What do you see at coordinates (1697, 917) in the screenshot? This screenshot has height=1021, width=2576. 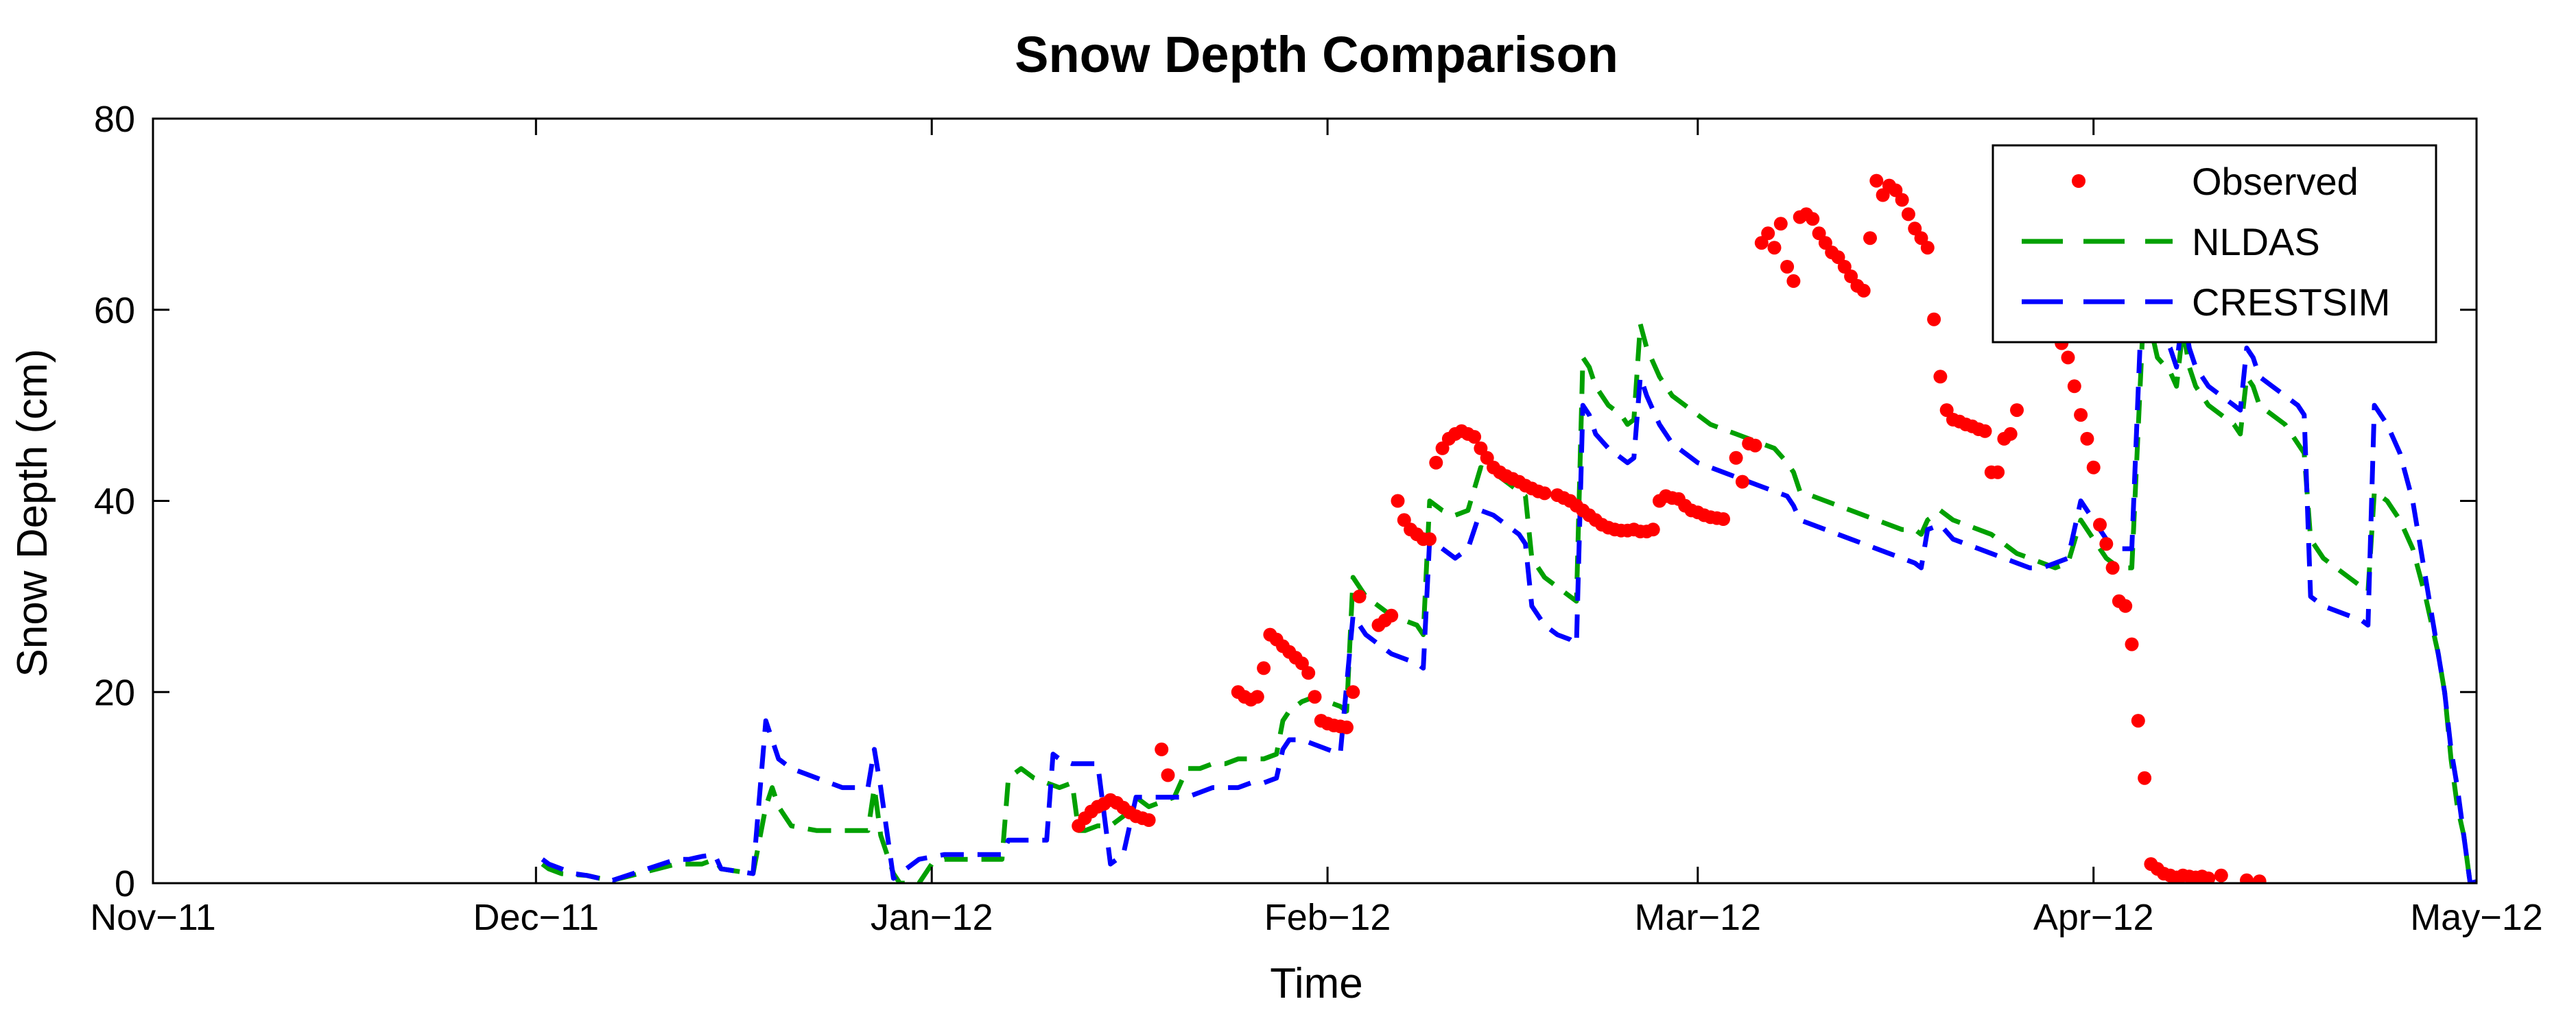 I see `x-tick-label: Mar−12` at bounding box center [1697, 917].